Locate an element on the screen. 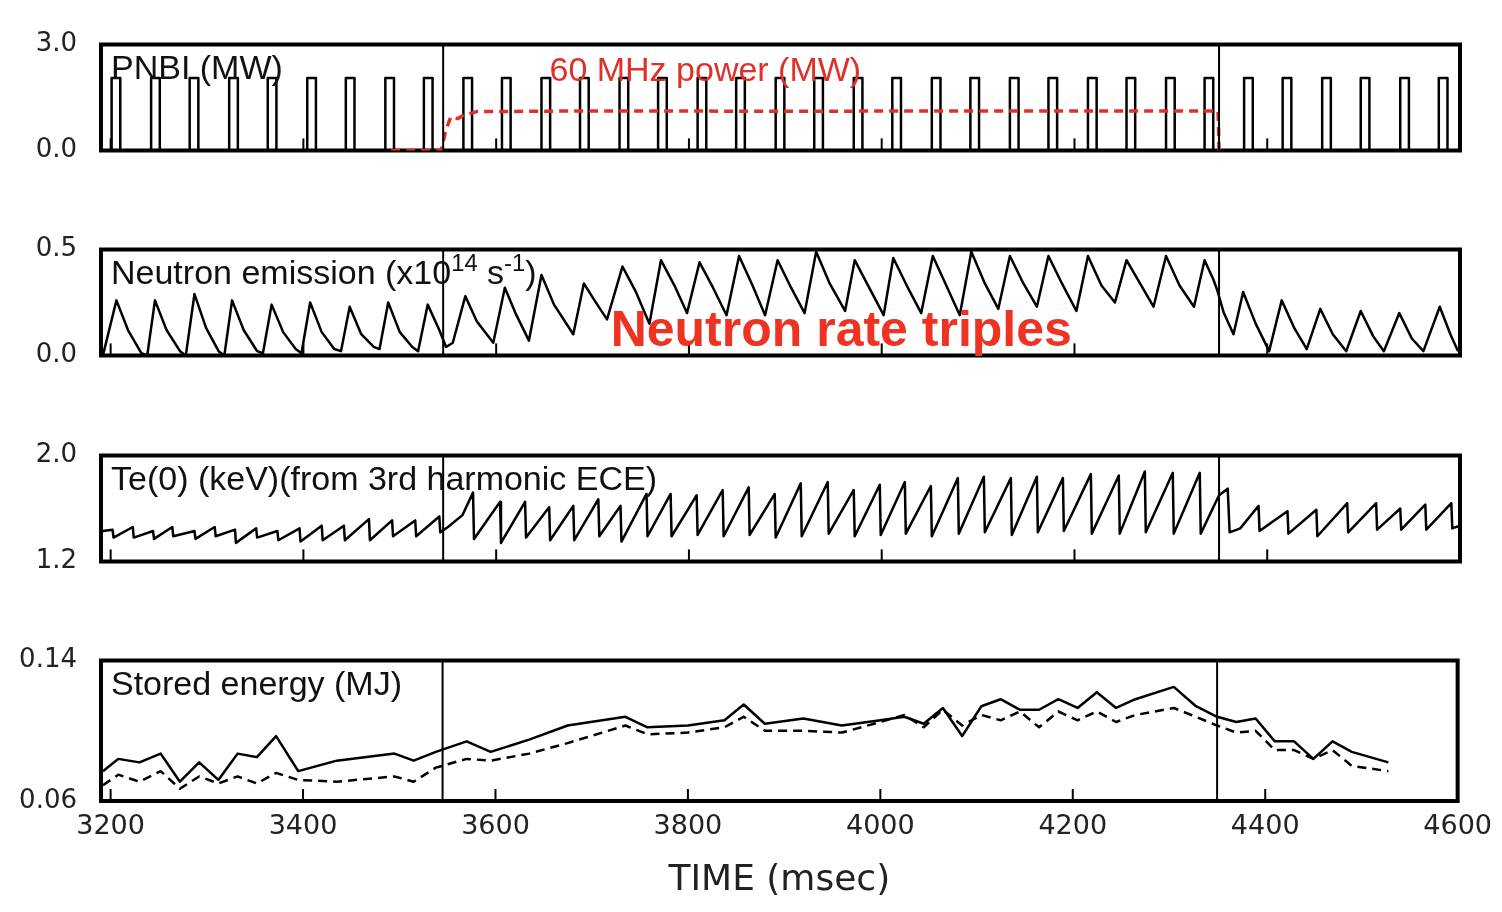  chart-title: PNBI (MW) is located at coordinates (197, 66).